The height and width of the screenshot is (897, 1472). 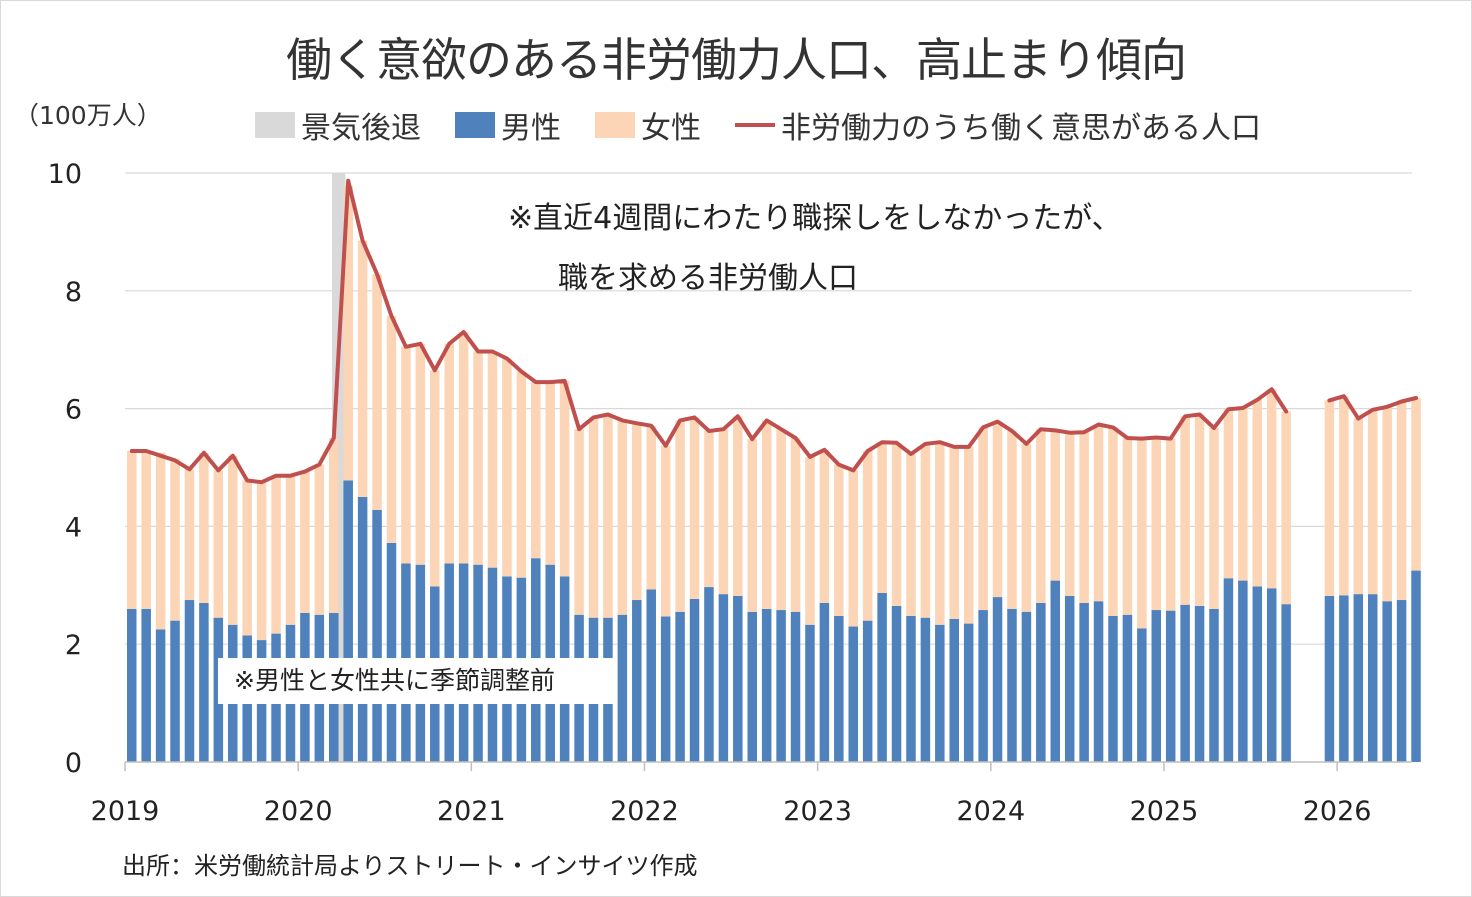 What do you see at coordinates (990, 811) in the screenshot?
I see `x-tick-label: 2024` at bounding box center [990, 811].